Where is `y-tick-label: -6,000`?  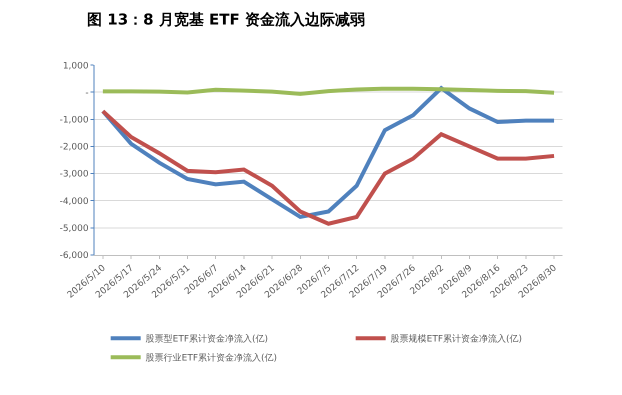
y-tick-label: -6,000 is located at coordinates (74, 256).